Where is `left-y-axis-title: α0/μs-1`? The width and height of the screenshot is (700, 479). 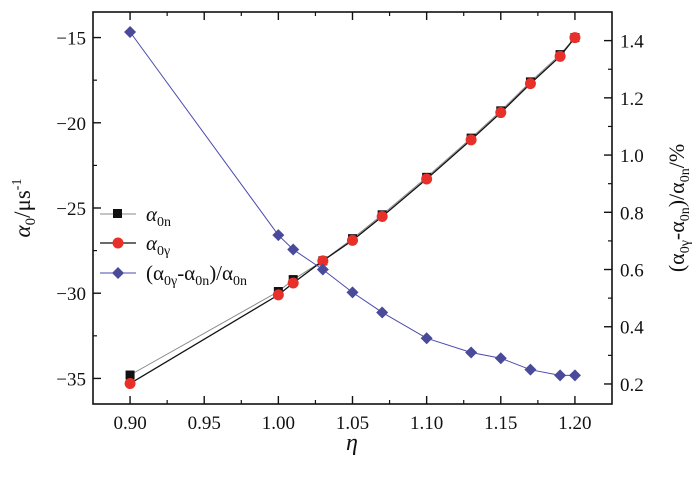 left-y-axis-title: α0/μs-1 is located at coordinates (24, 208).